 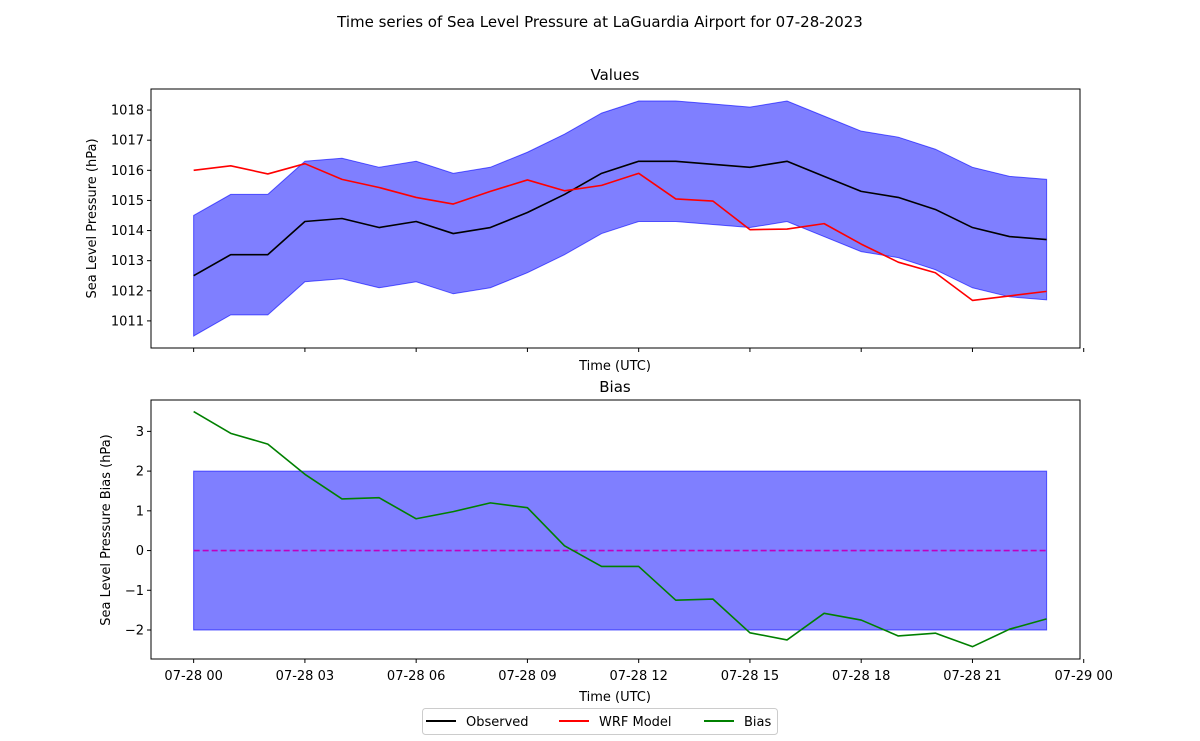 What do you see at coordinates (127, 201) in the screenshot?
I see `values-y-tick-label: 1015` at bounding box center [127, 201].